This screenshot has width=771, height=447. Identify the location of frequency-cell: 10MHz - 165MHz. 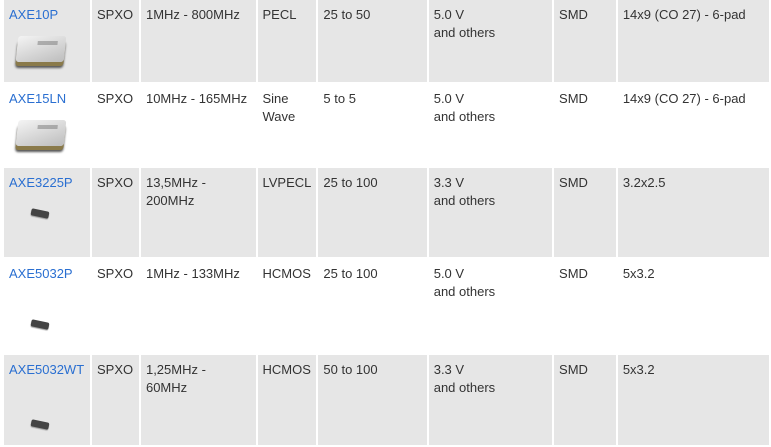
(198, 125).